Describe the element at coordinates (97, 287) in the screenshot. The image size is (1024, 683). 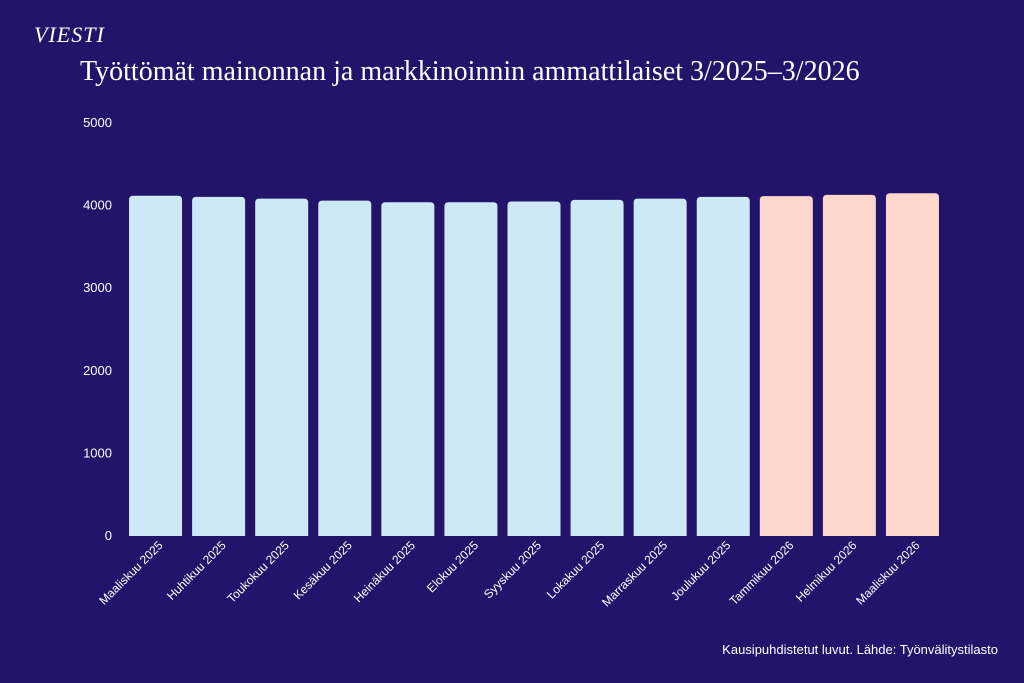
I see `y-tick-label: 3000` at that location.